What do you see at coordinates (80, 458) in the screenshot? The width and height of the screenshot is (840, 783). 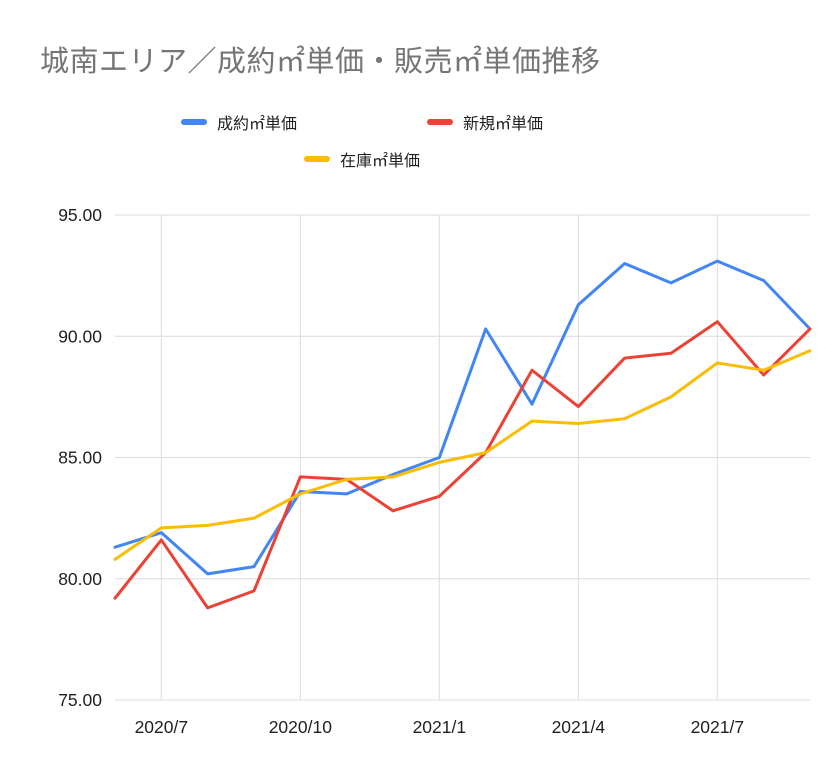 I see `y-axis-label: 85.00` at bounding box center [80, 458].